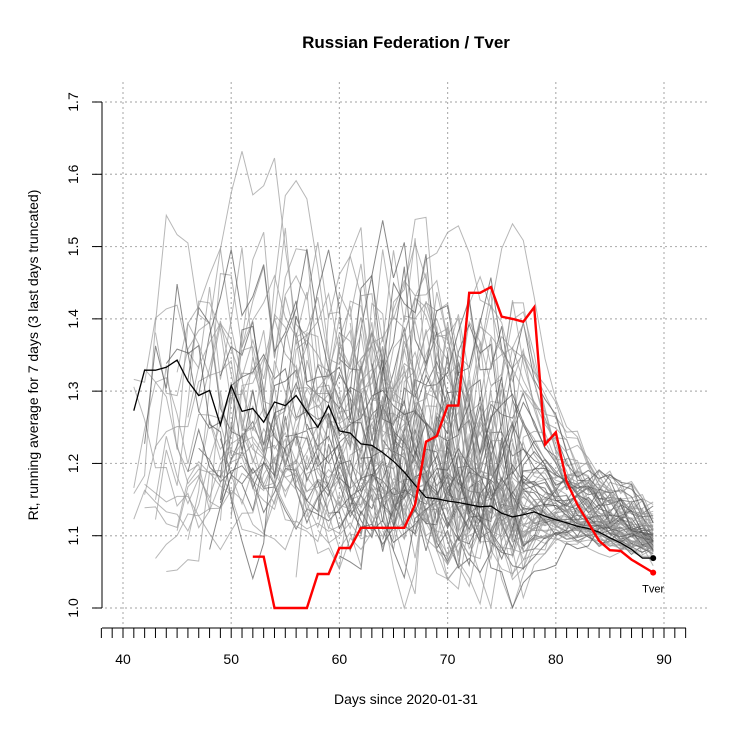 The width and height of the screenshot is (750, 750). Describe the element at coordinates (653, 590) in the screenshot. I see `series-label: Tver` at that location.